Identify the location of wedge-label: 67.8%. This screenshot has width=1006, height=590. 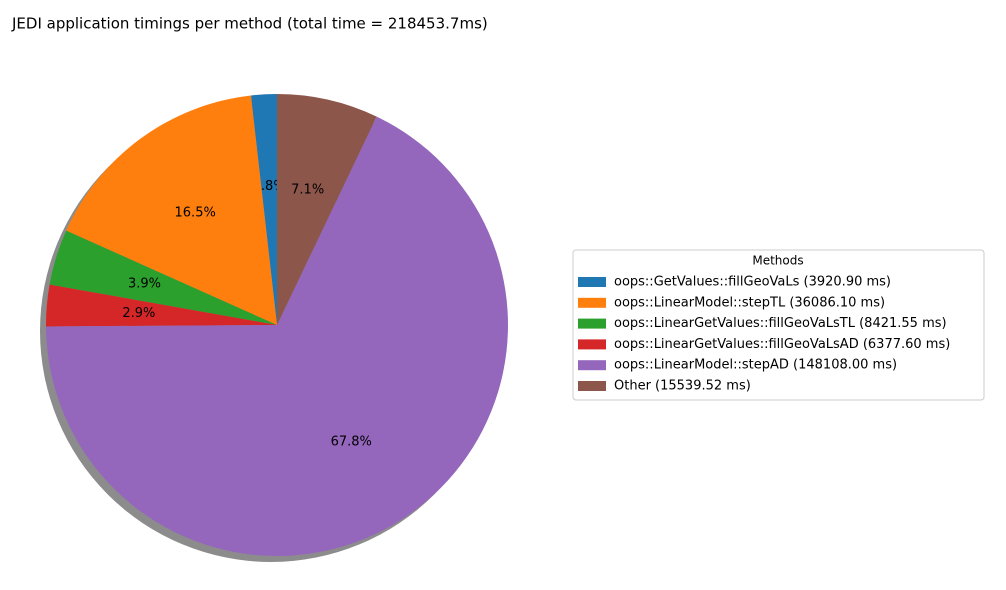
(351, 442).